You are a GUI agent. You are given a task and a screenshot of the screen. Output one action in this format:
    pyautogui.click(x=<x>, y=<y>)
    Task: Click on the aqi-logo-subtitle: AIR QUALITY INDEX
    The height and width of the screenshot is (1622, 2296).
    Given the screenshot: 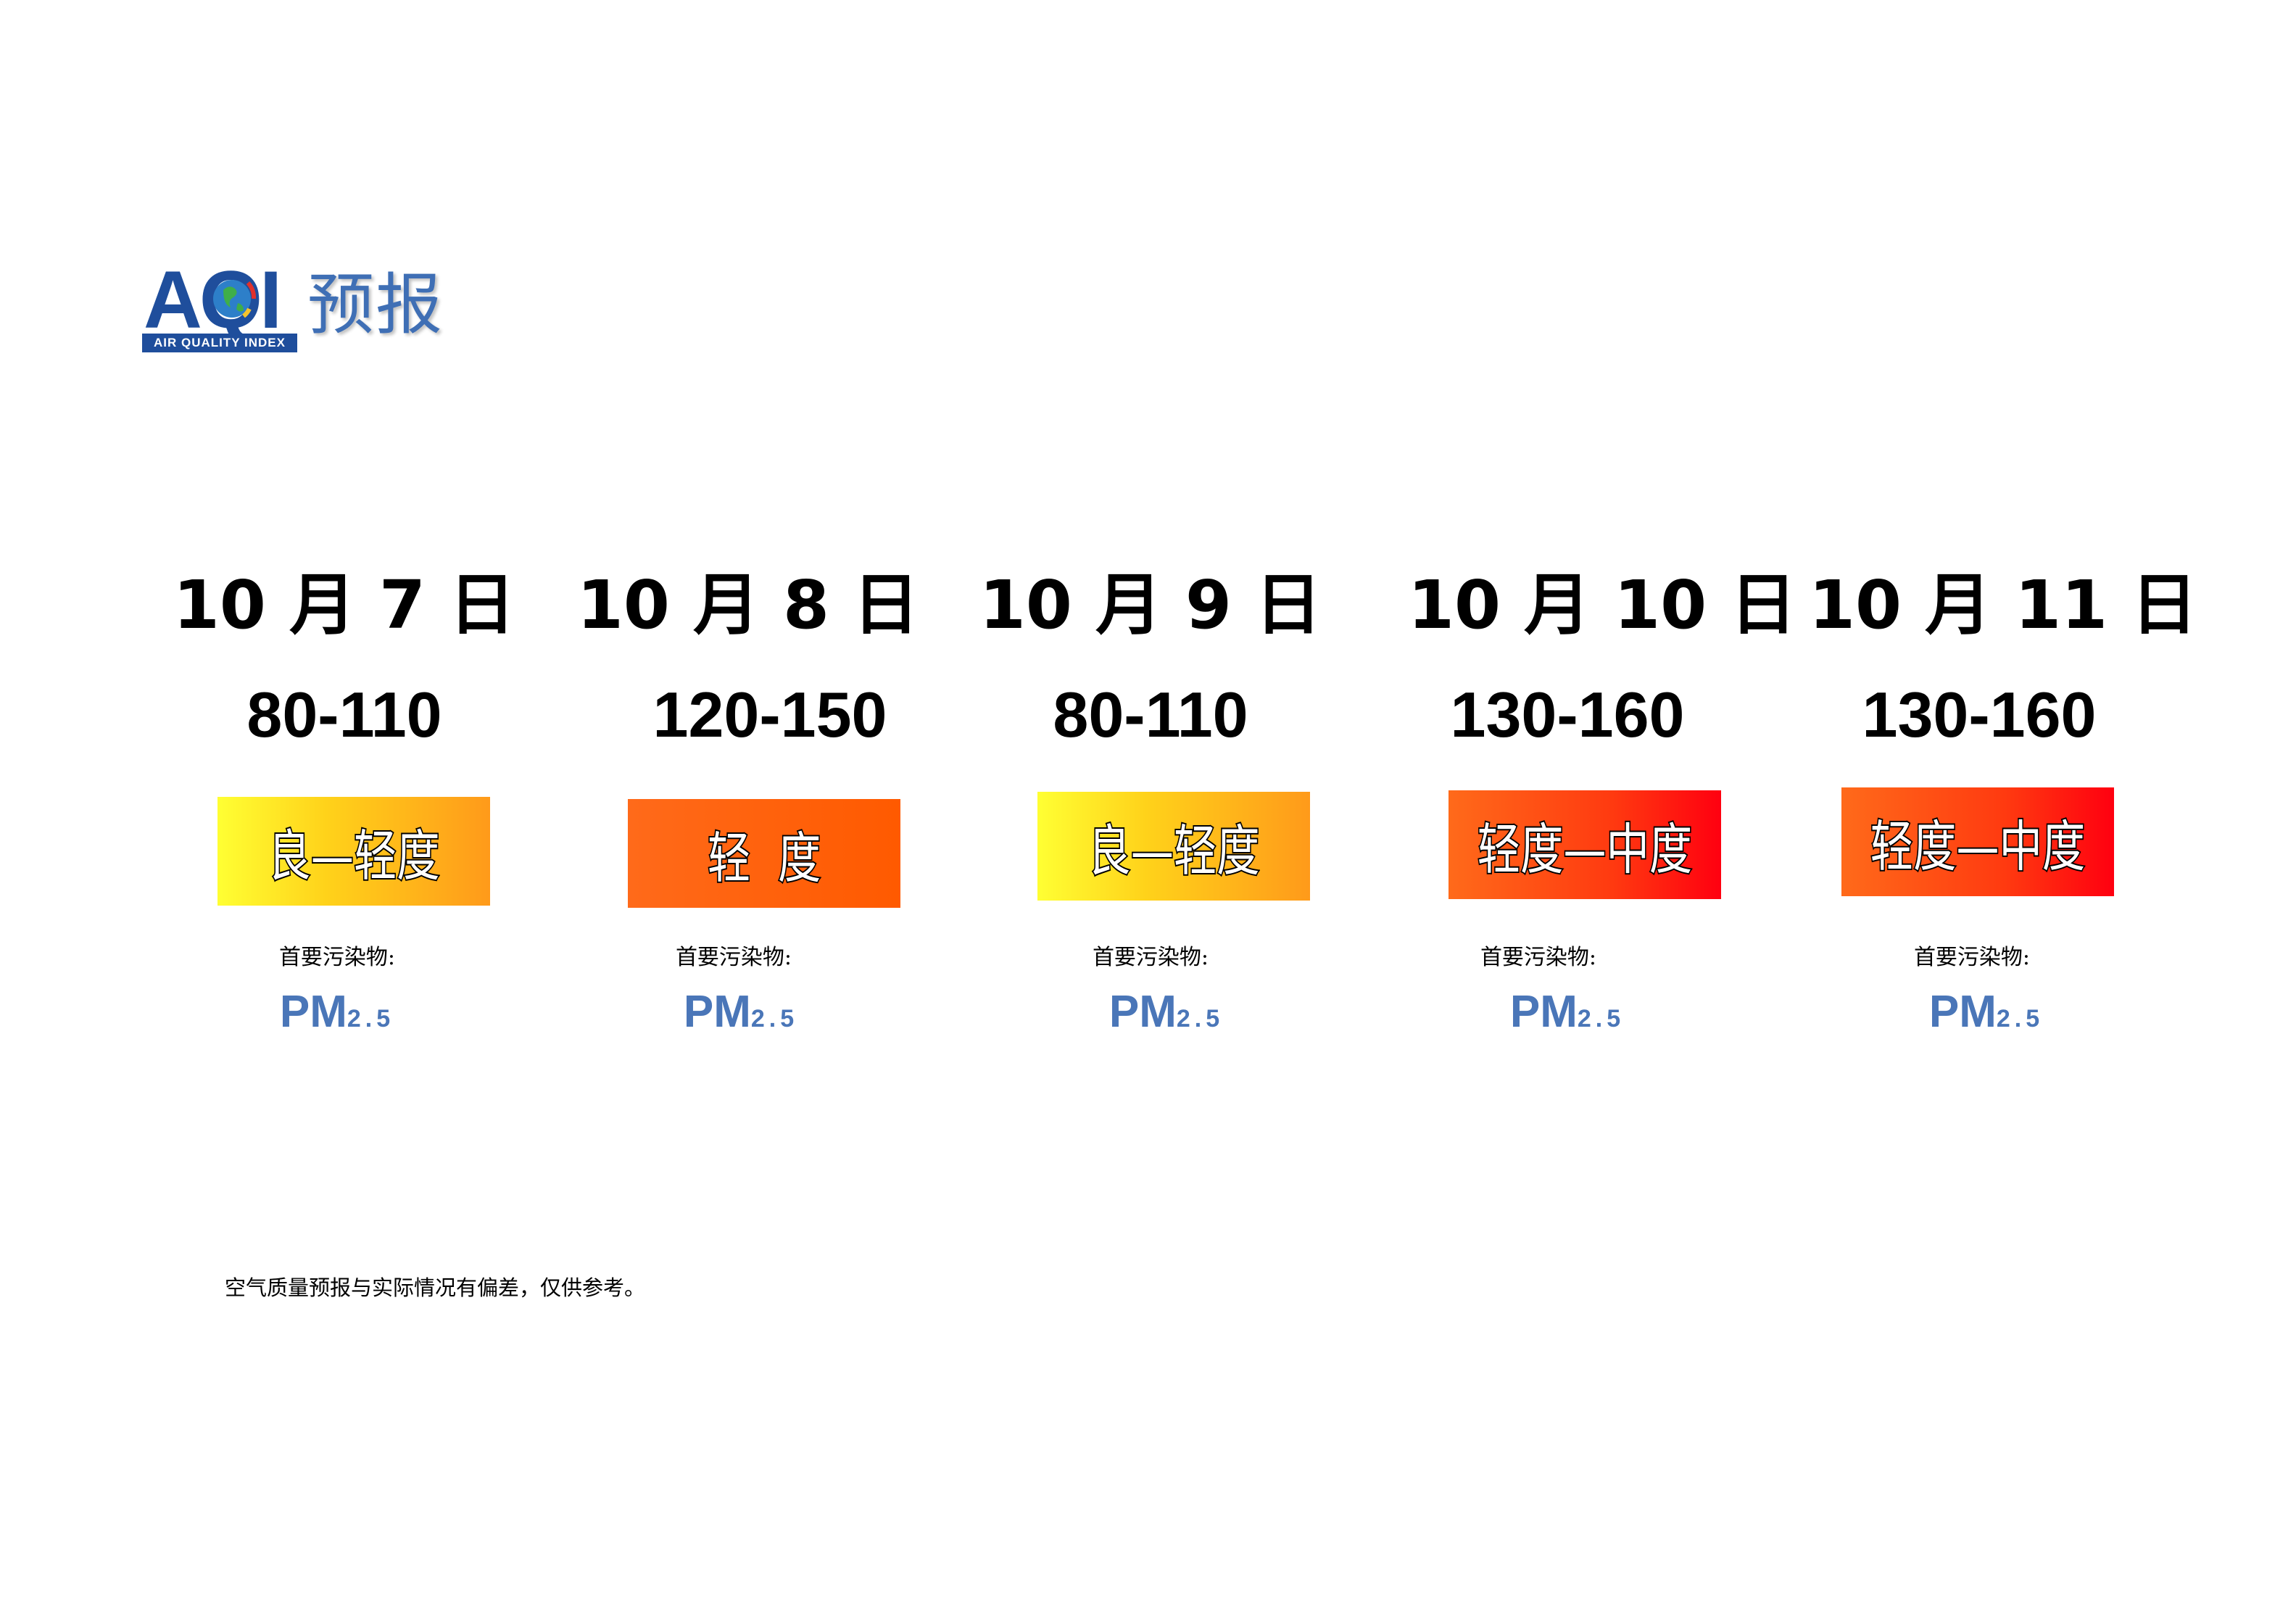 What is the action you would take?
    pyautogui.click(x=219, y=343)
    